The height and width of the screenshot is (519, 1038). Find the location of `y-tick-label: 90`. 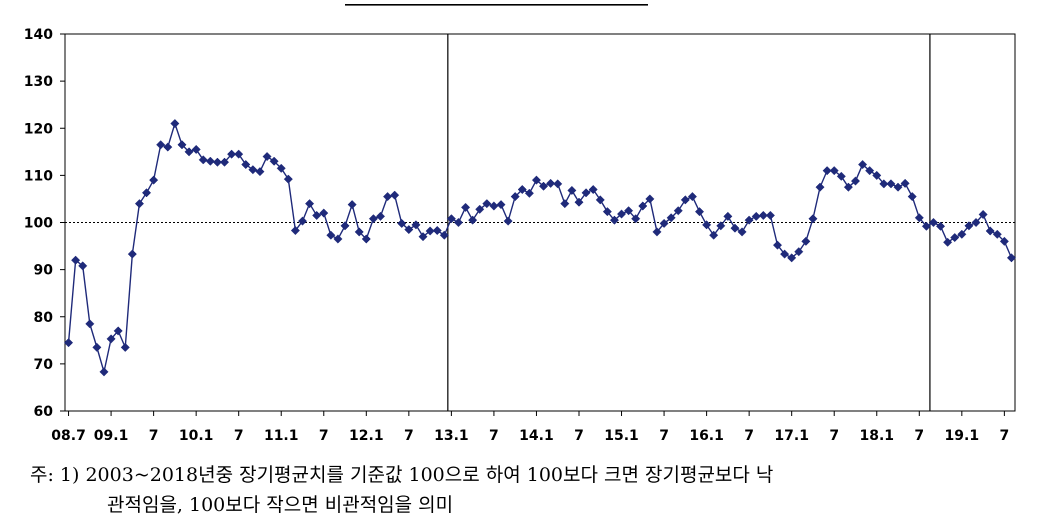

y-tick-label: 90 is located at coordinates (44, 271).